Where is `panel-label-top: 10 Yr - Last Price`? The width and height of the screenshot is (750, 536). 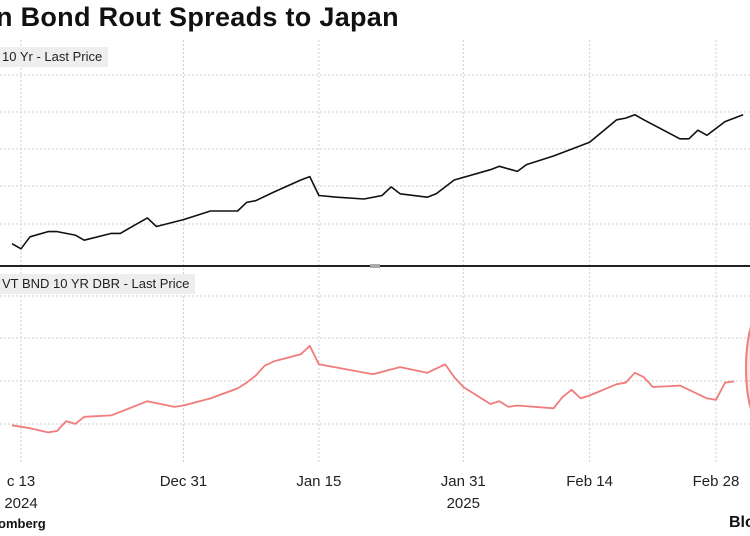
panel-label-top: 10 Yr - Last Price is located at coordinates (54, 57).